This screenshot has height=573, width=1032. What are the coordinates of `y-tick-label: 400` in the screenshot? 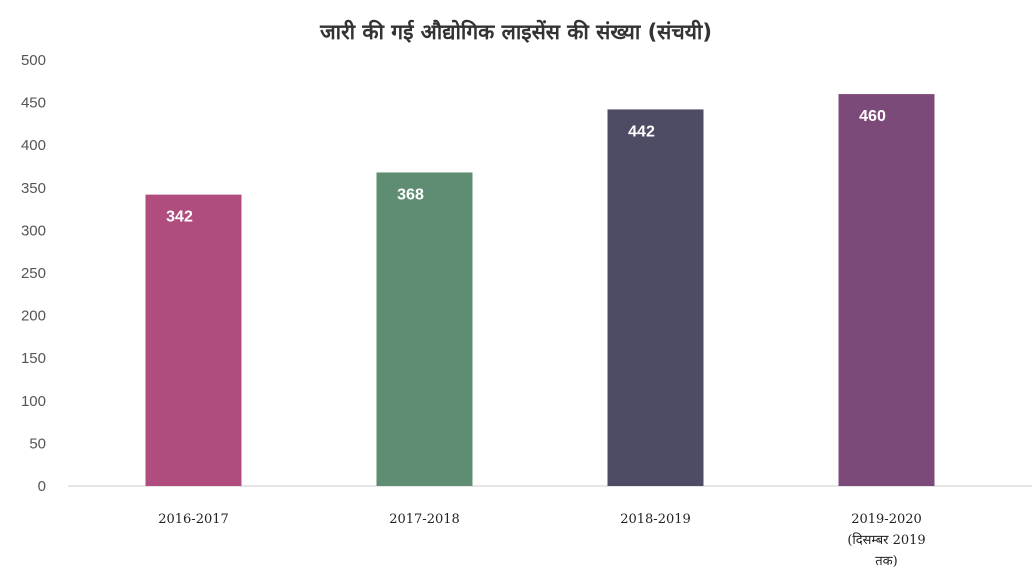 It's located at (33, 145).